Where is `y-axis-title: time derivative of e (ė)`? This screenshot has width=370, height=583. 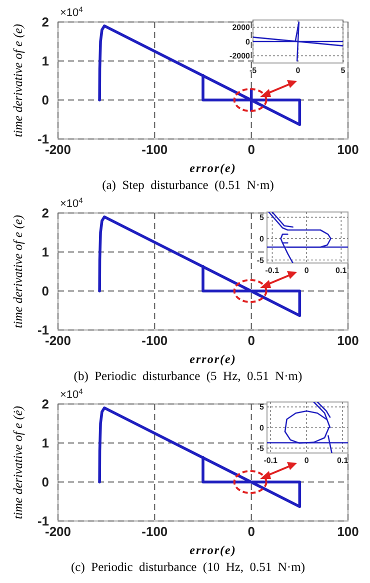 y-axis-title: time derivative of e (ė) is located at coordinates (18, 463).